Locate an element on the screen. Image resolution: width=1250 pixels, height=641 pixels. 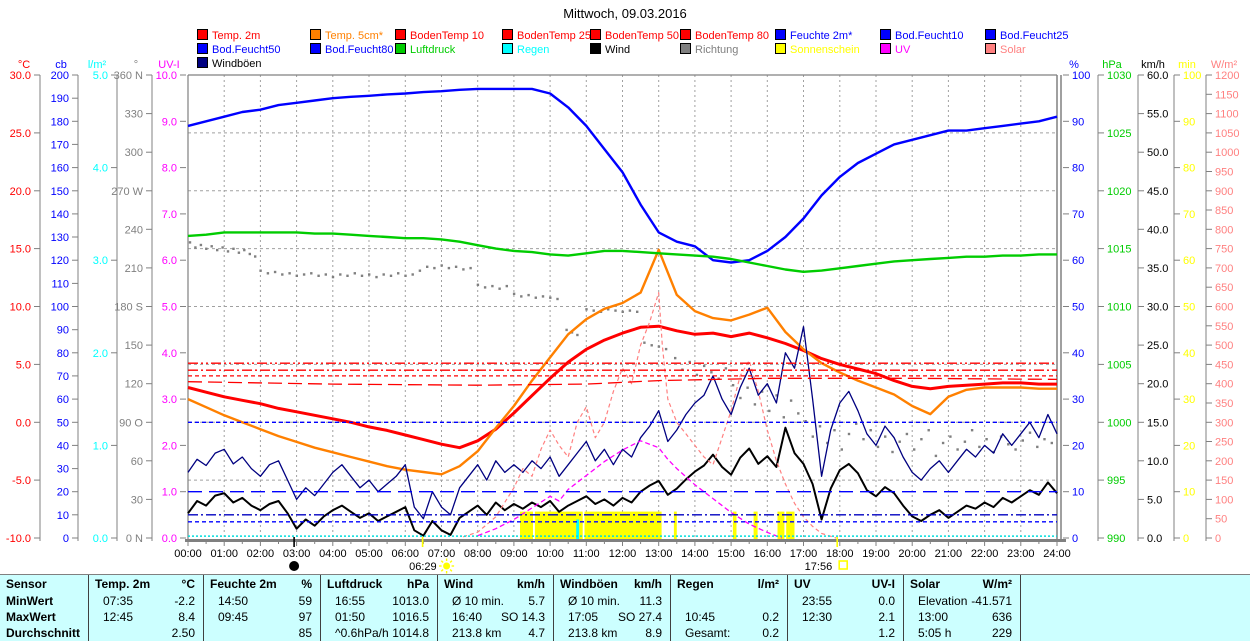
axis-tick-label: 160 is located at coordinates (60, 169).